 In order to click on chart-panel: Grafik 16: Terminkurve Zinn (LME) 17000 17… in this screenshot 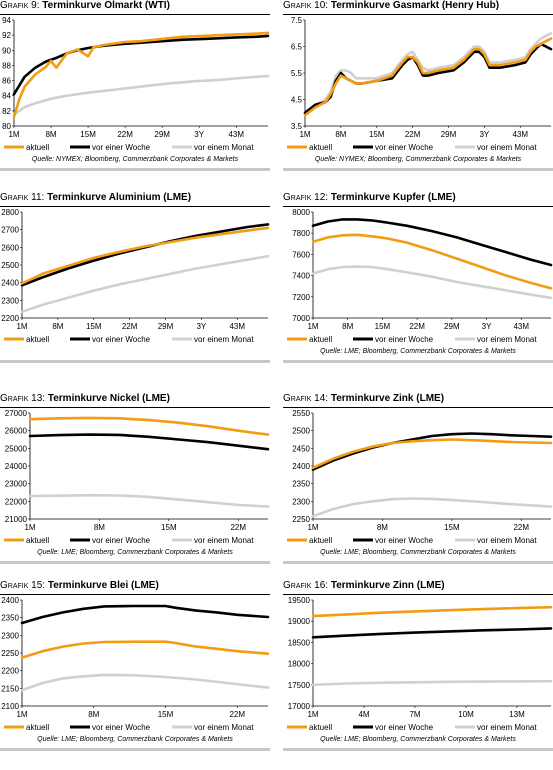, I will do `click(418, 675)`.